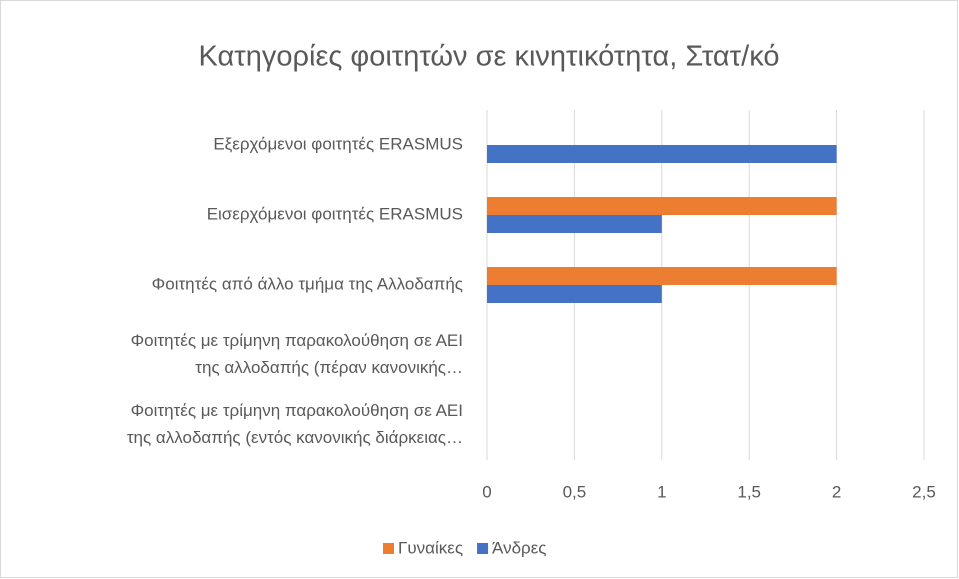  I want to click on x-tick-label: 0,5, so click(575, 491).